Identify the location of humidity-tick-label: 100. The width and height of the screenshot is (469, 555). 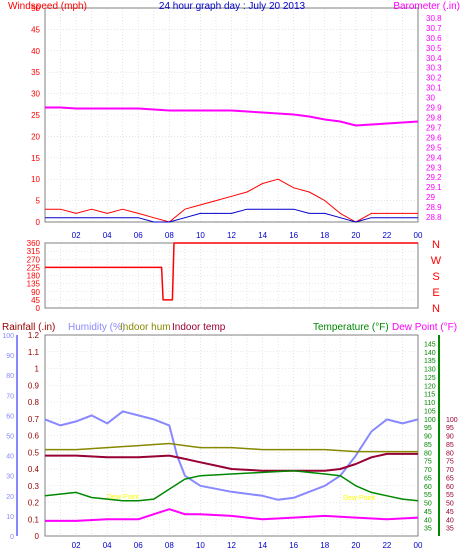
(8, 336).